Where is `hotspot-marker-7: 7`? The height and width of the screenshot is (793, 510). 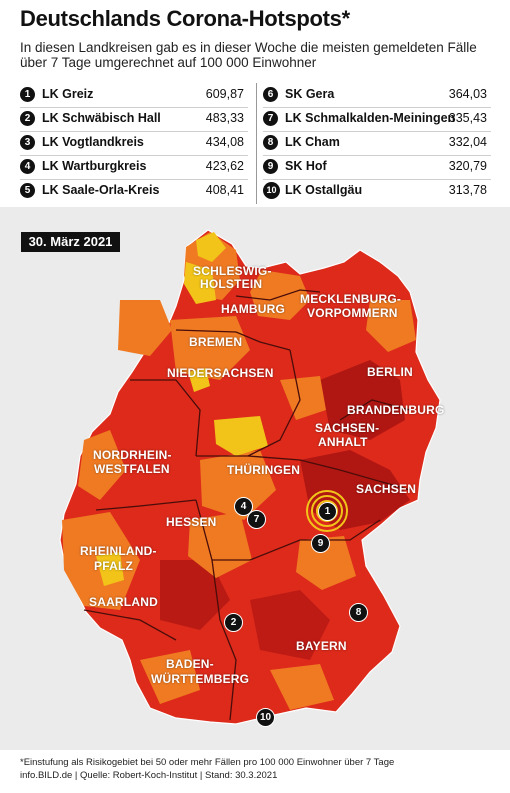 hotspot-marker-7: 7 is located at coordinates (256, 519).